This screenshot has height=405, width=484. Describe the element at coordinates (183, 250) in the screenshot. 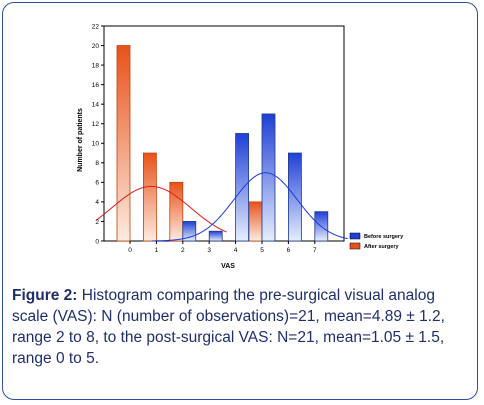

I see `x-tick-label-2: 2` at that location.